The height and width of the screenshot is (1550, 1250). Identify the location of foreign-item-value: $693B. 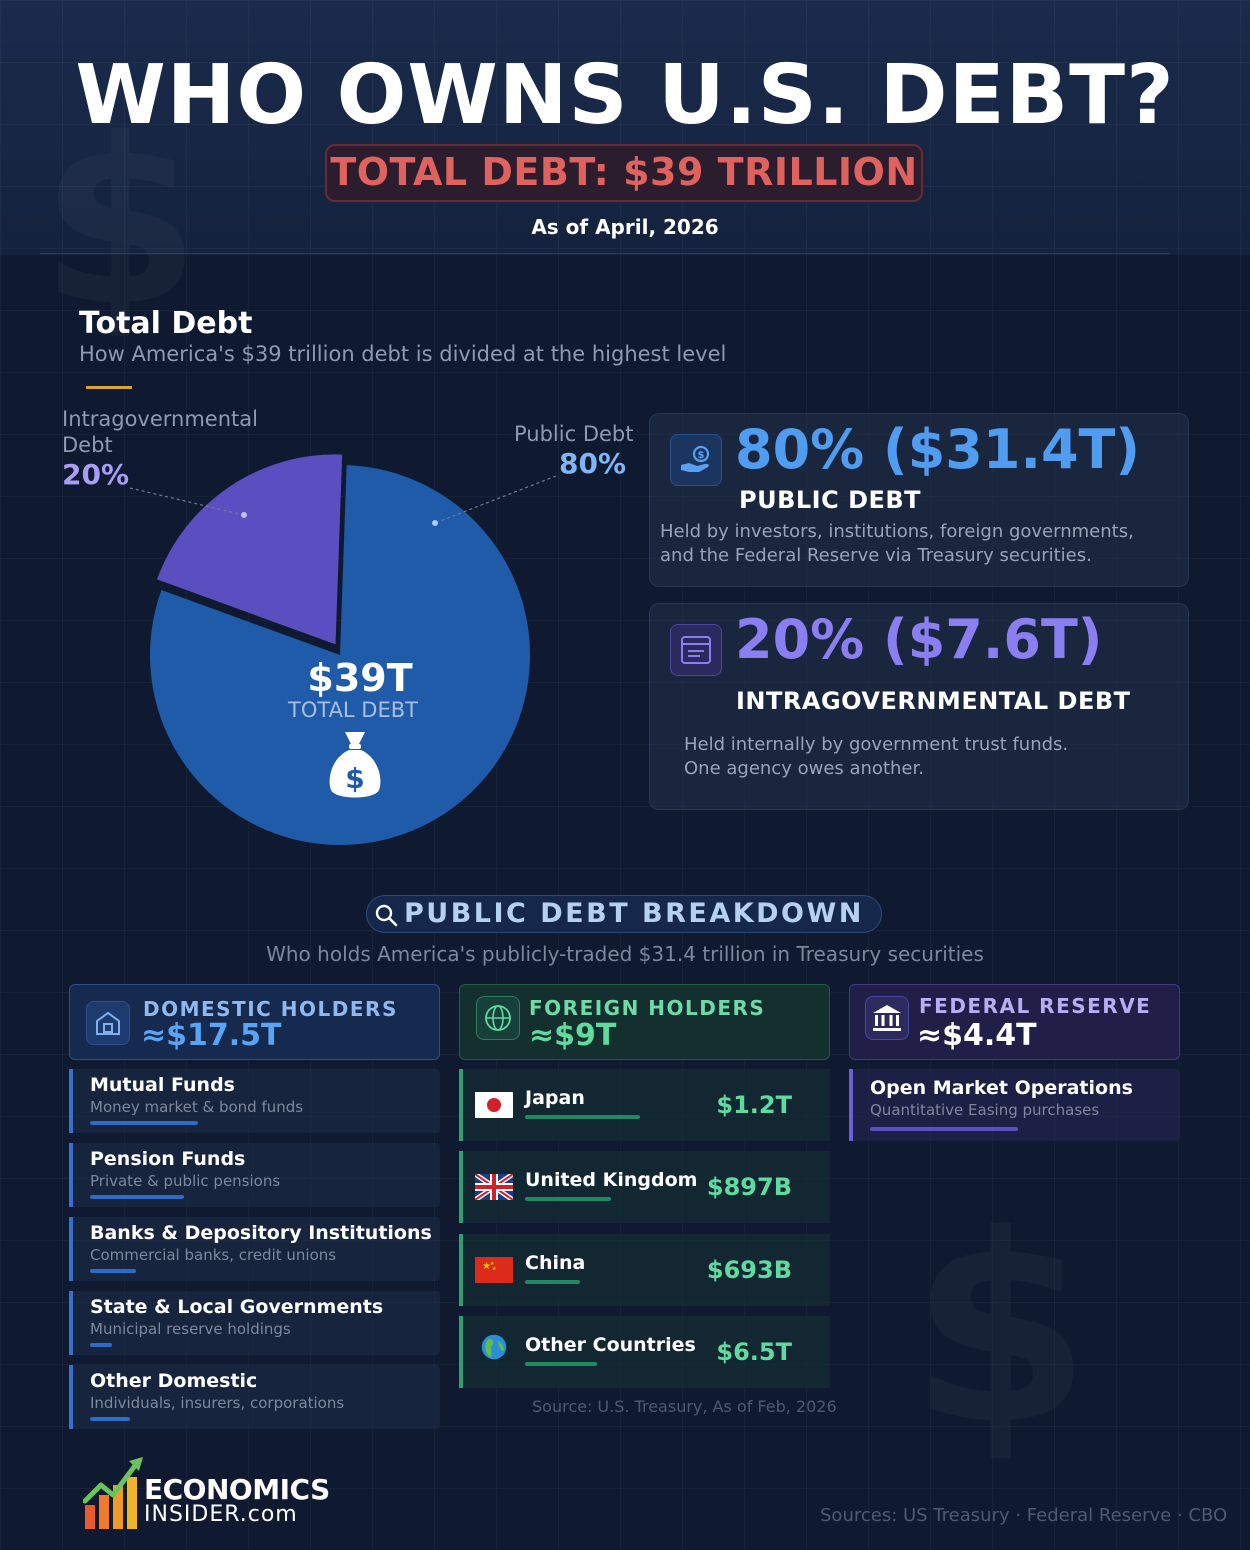
(749, 1270).